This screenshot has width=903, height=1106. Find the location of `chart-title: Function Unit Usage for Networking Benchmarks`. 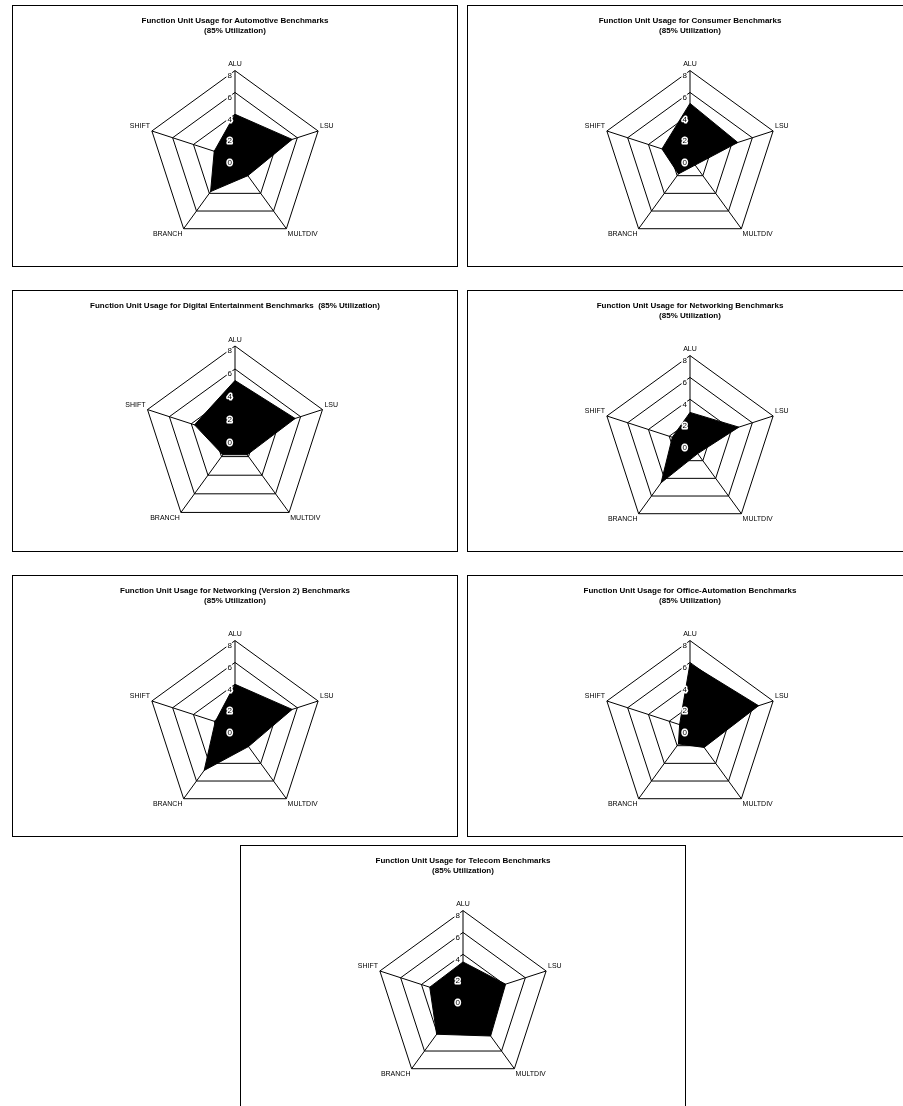

chart-title: Function Unit Usage for Networking Benchmarks is located at coordinates (690, 305).